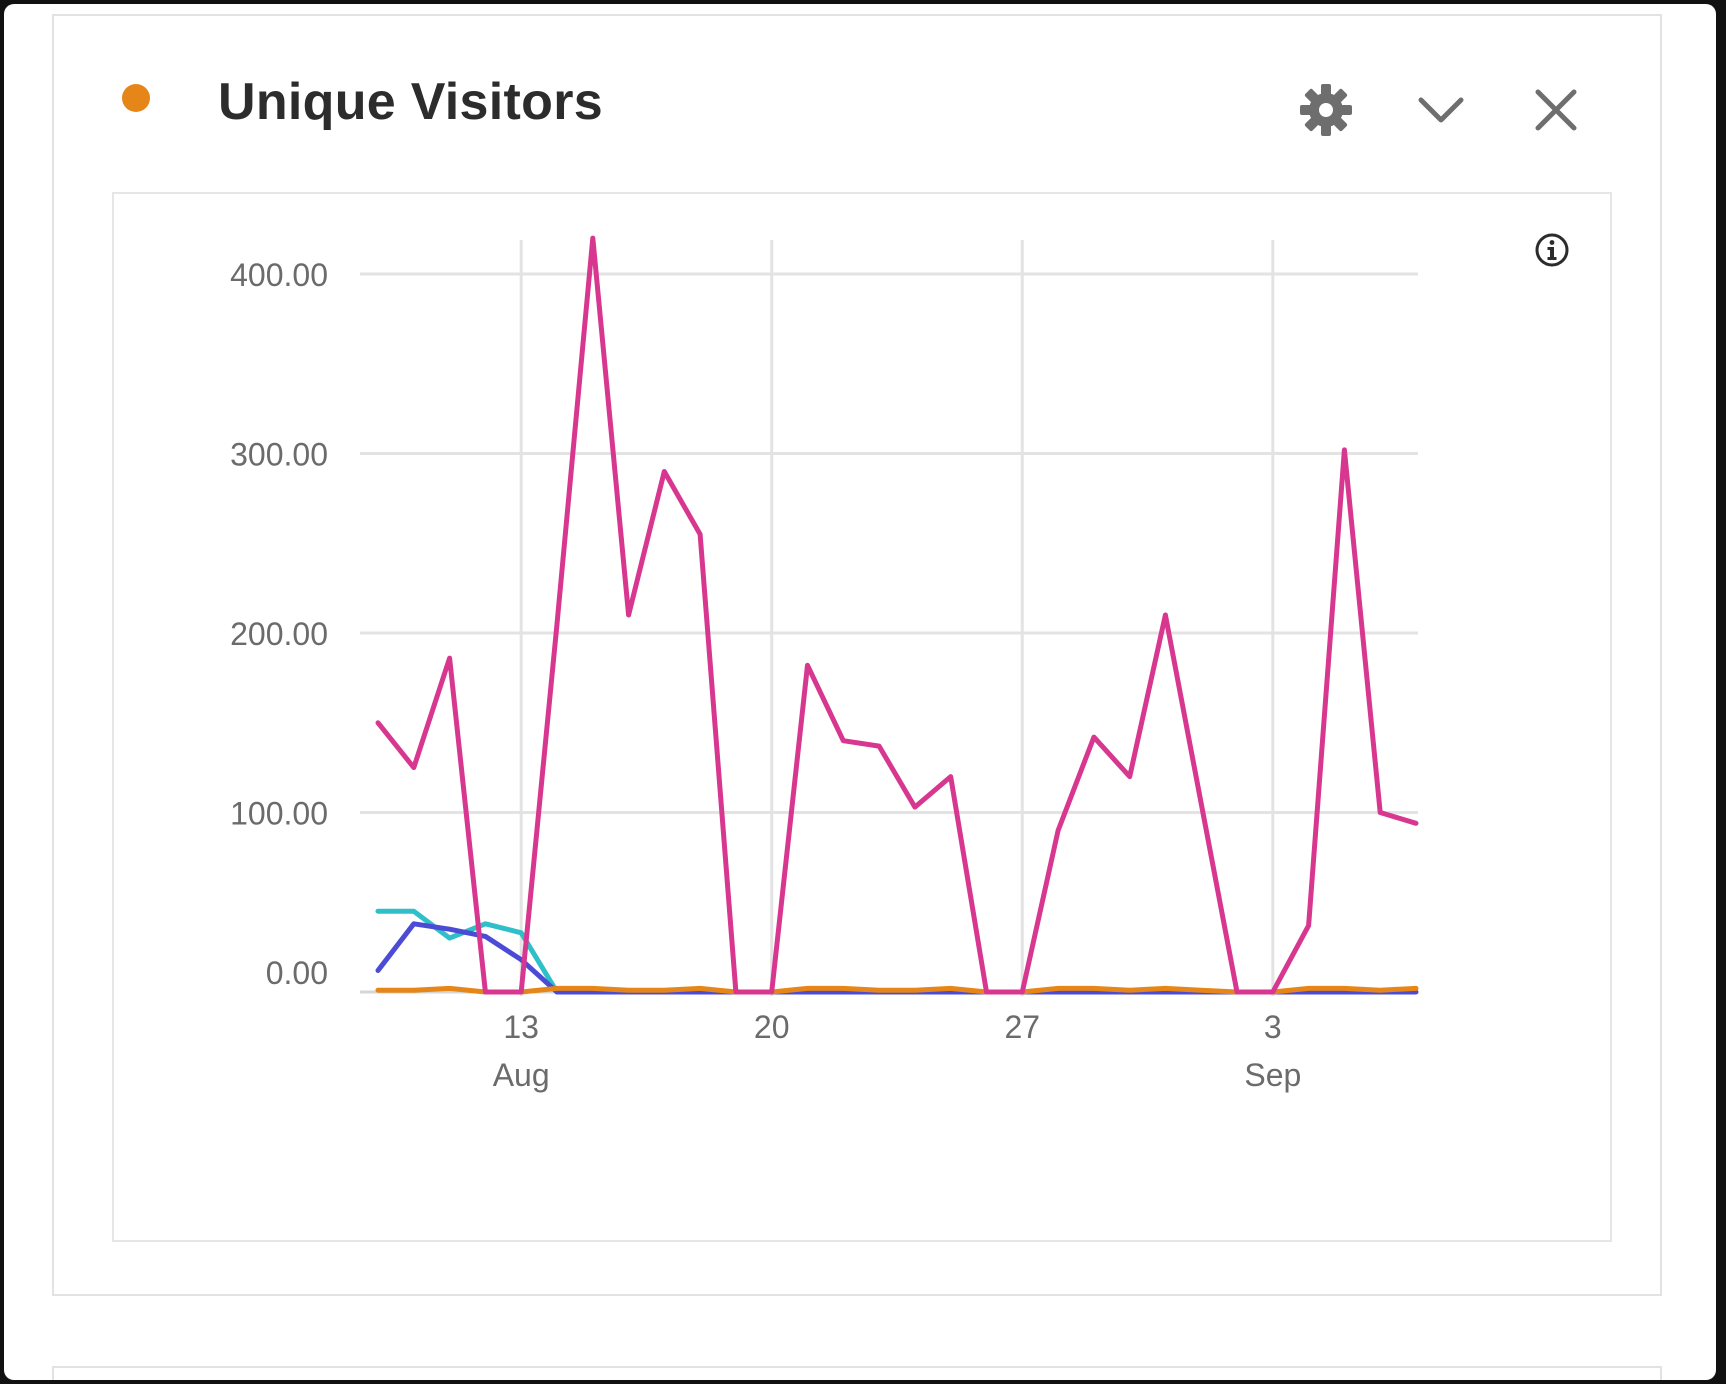 This screenshot has height=1384, width=1726. I want to click on info-icon-graphic, so click(1552, 250).